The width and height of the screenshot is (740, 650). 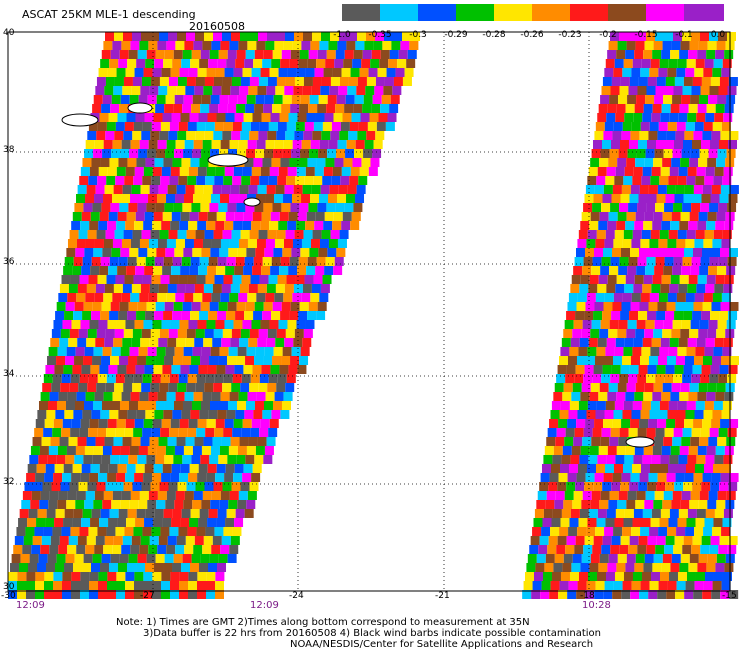 What do you see at coordinates (342, 35) in the screenshot?
I see `legend-label: -1.0` at bounding box center [342, 35].